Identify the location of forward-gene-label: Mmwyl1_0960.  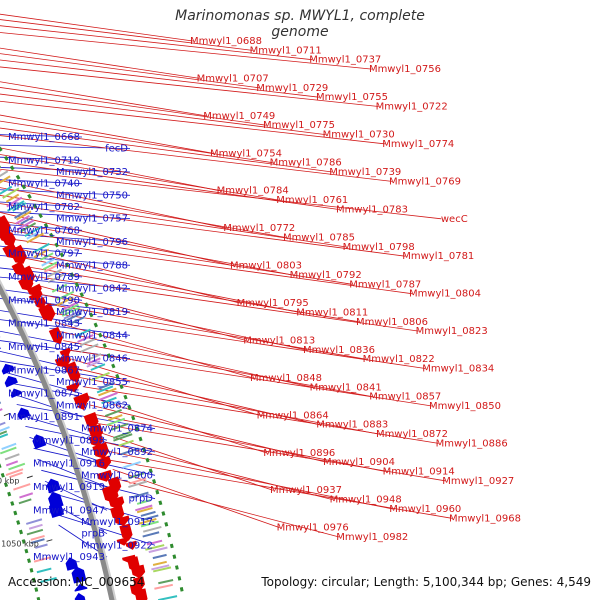
(425, 509).